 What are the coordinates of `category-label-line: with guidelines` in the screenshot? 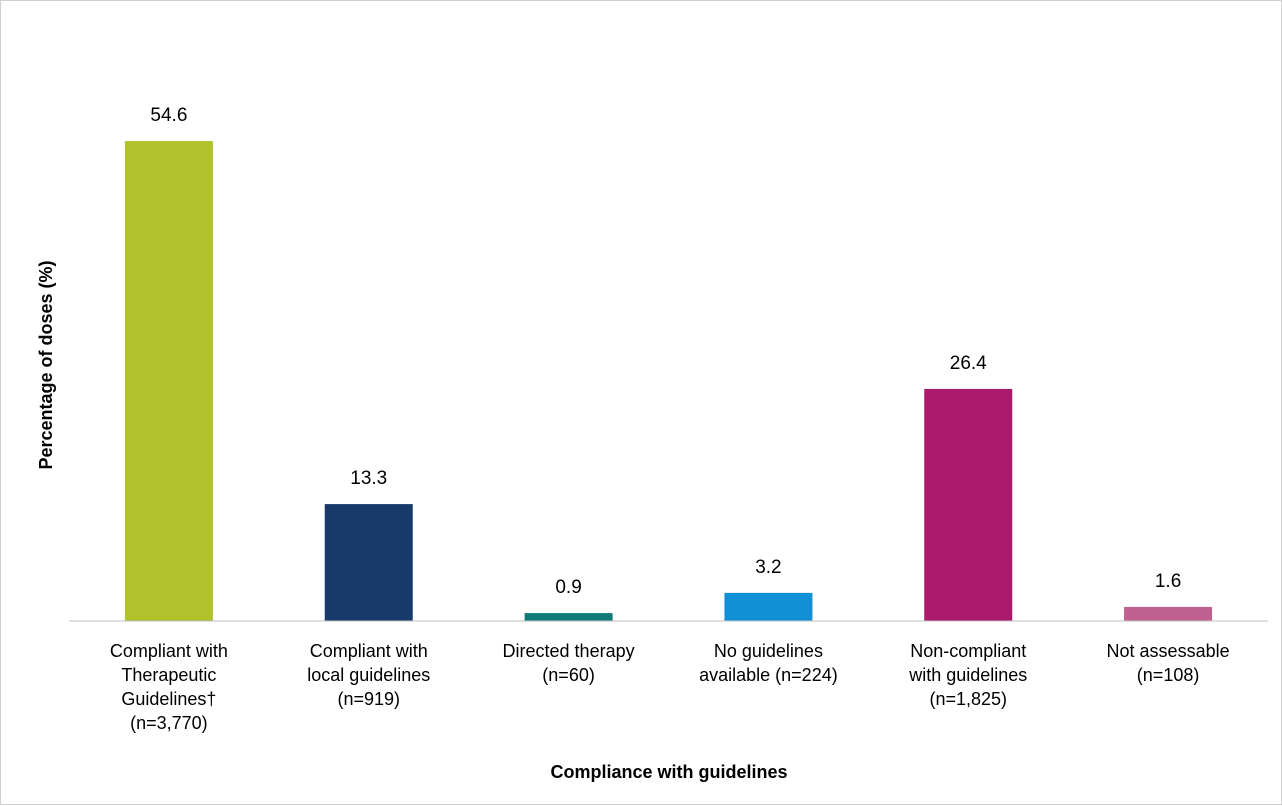 It's located at (967, 675).